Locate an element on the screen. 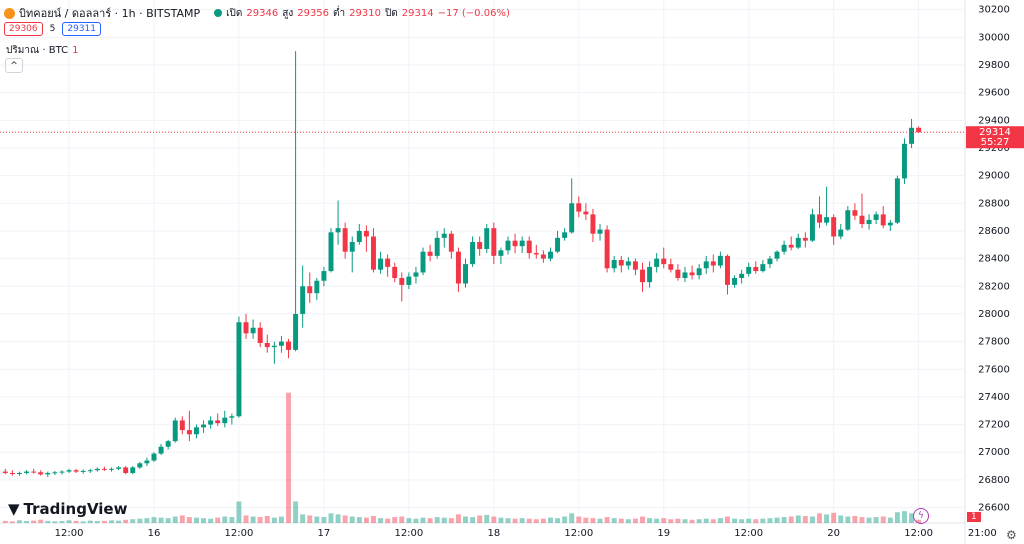 Image resolution: width=1024 pixels, height=544 pixels. y-tick-label: 29800 is located at coordinates (994, 65).